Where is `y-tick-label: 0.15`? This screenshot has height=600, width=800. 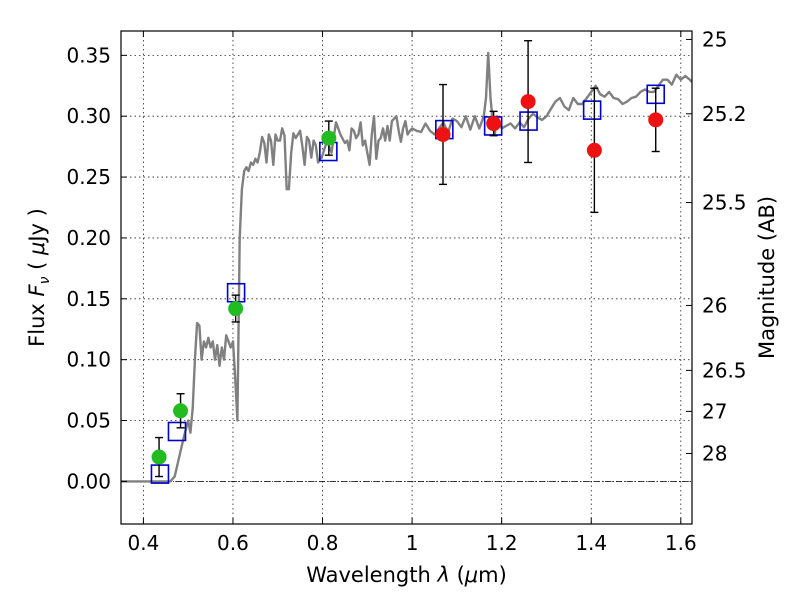 y-tick-label: 0.15 is located at coordinates (88, 299).